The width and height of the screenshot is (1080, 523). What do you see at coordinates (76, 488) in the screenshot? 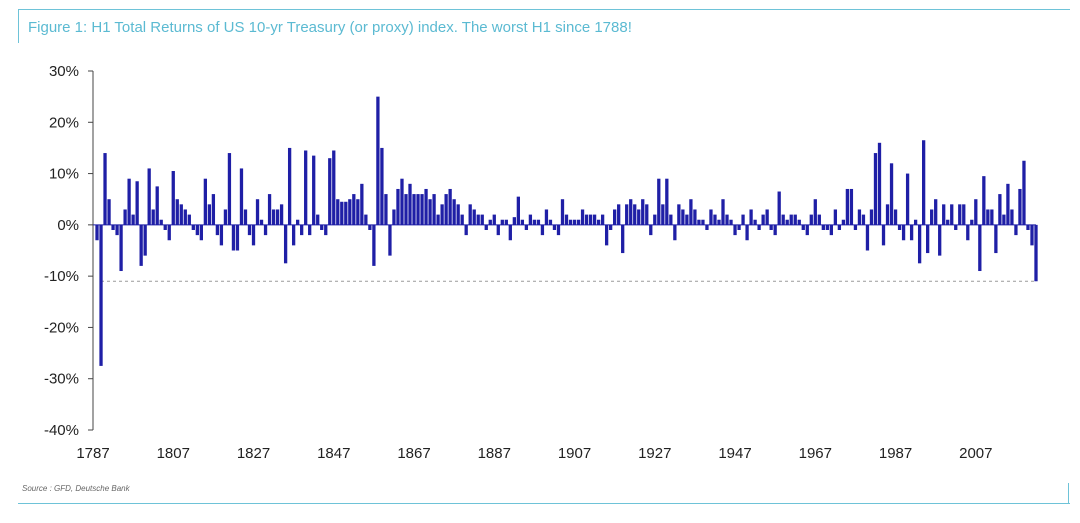
I see `source-note: Source : GFD, Deutsche Bank` at bounding box center [76, 488].